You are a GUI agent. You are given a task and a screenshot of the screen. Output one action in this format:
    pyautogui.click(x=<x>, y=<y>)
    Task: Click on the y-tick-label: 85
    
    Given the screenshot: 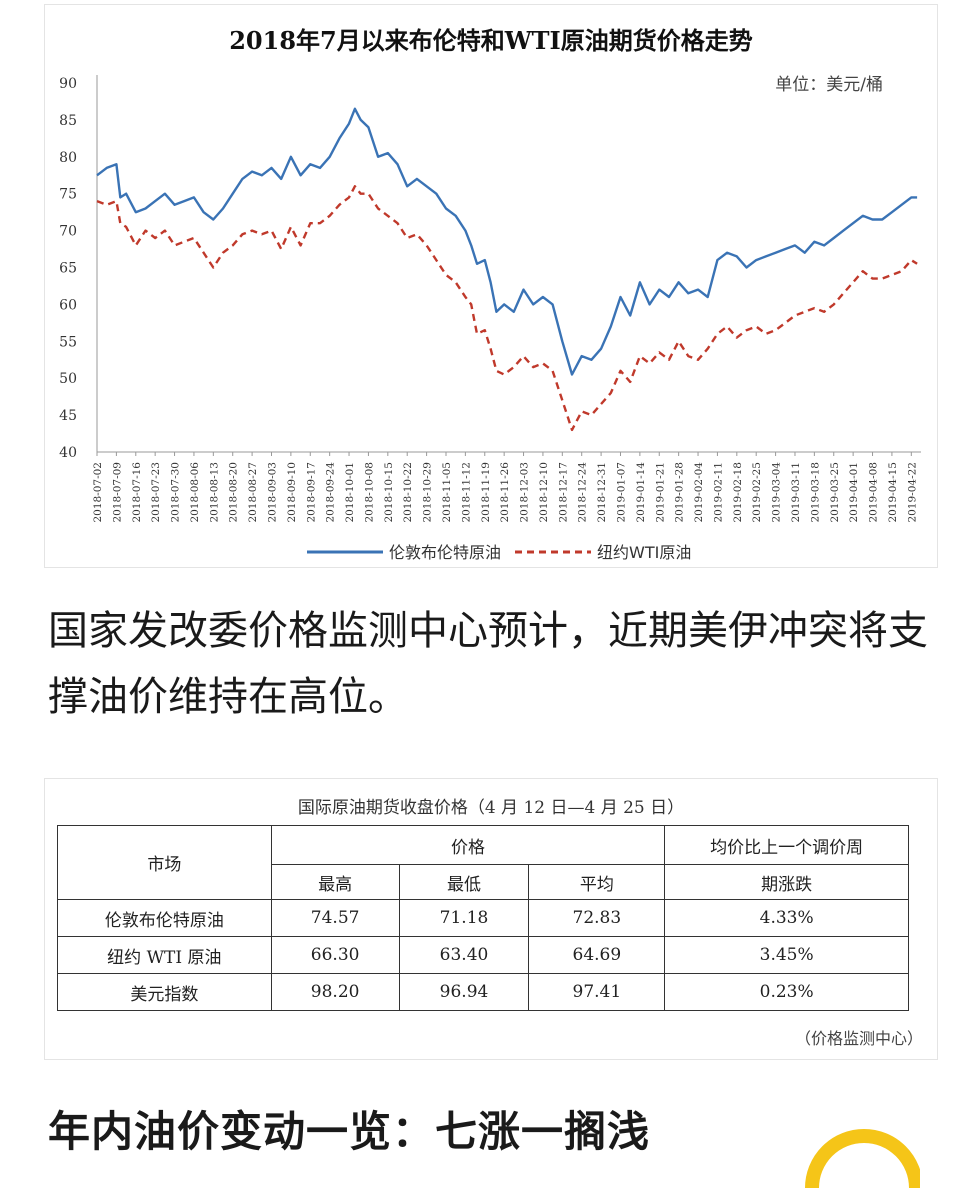 What is the action you would take?
    pyautogui.click(x=68, y=121)
    